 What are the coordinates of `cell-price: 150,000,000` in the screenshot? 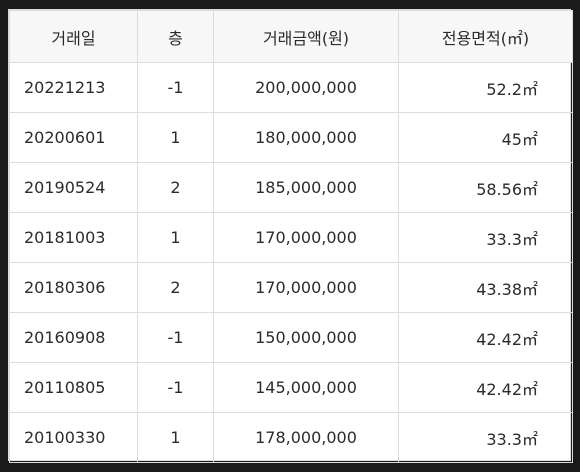 It's located at (306, 337).